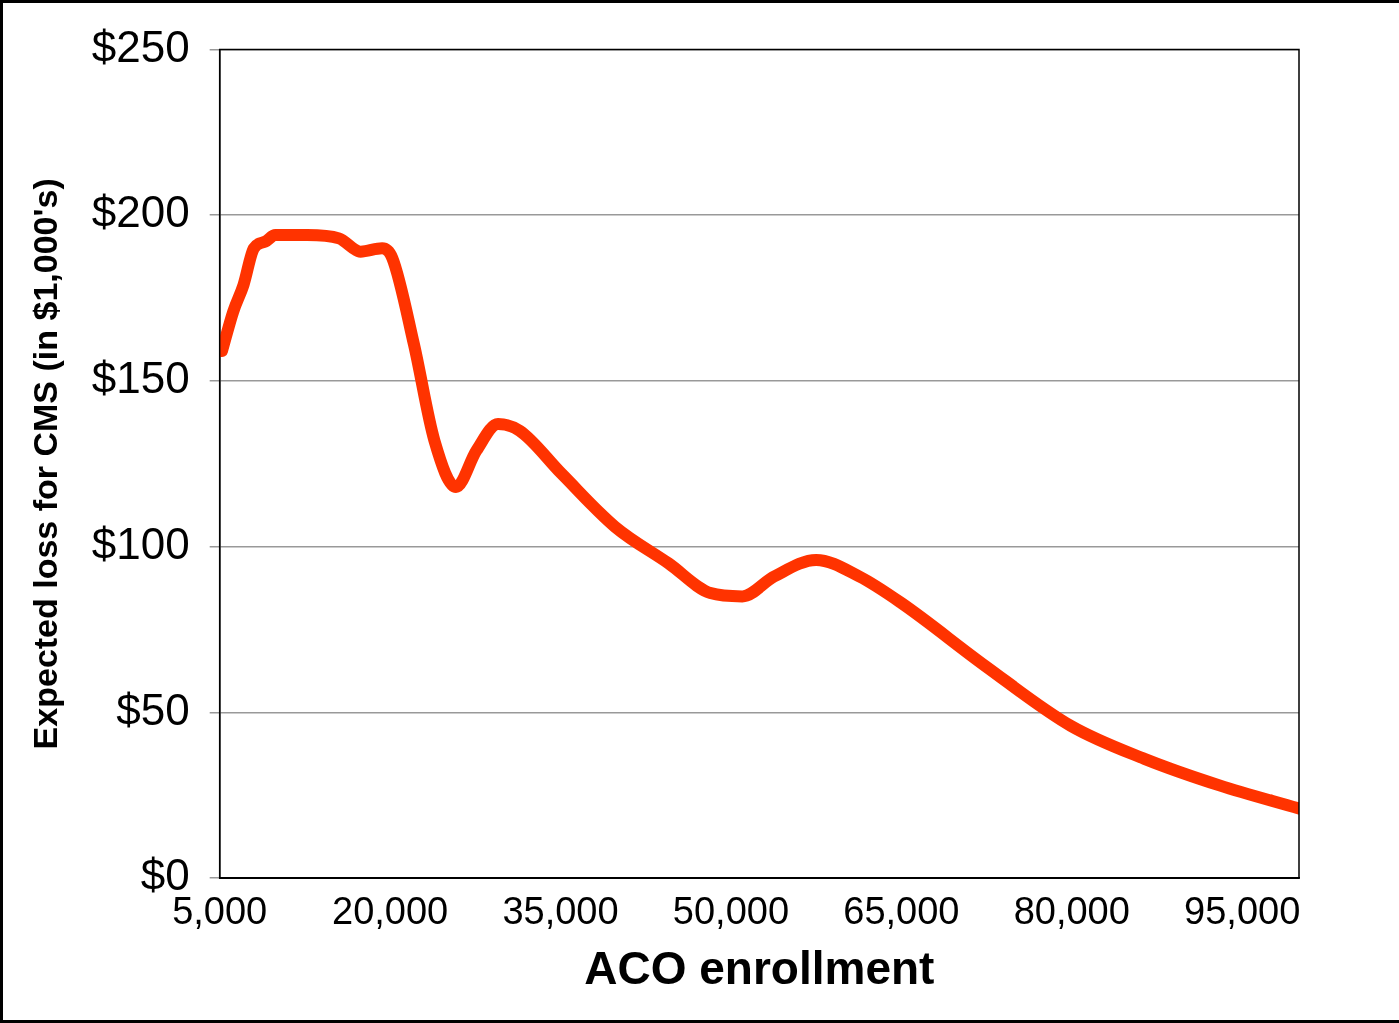  What do you see at coordinates (560, 911) in the screenshot?
I see `x-tick-label: 35,000` at bounding box center [560, 911].